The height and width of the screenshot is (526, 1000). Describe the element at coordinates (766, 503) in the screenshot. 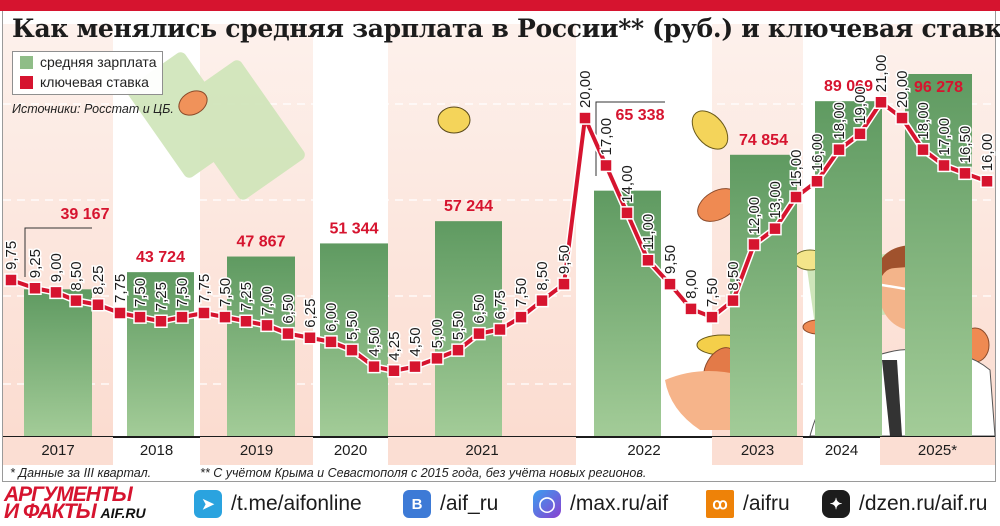

I see `odnoklassniki-link-label: /aifru` at that location.